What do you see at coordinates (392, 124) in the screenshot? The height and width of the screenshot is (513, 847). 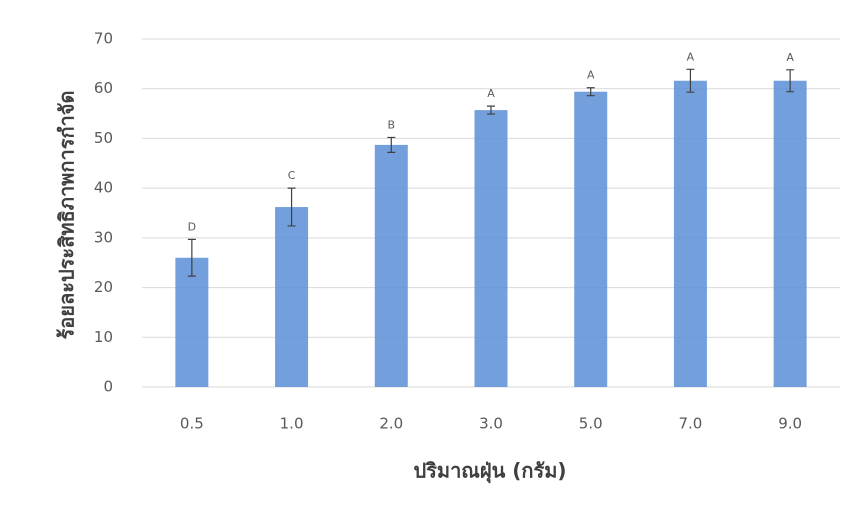 I see `annotation: B` at bounding box center [392, 124].